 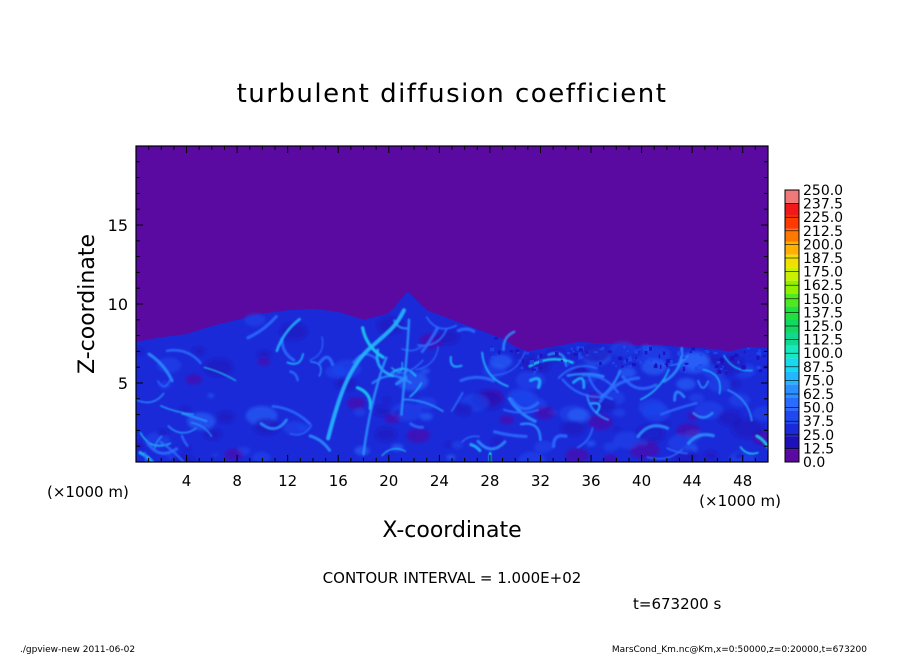 I want to click on colorbar-label: 187.5, so click(x=823, y=259).